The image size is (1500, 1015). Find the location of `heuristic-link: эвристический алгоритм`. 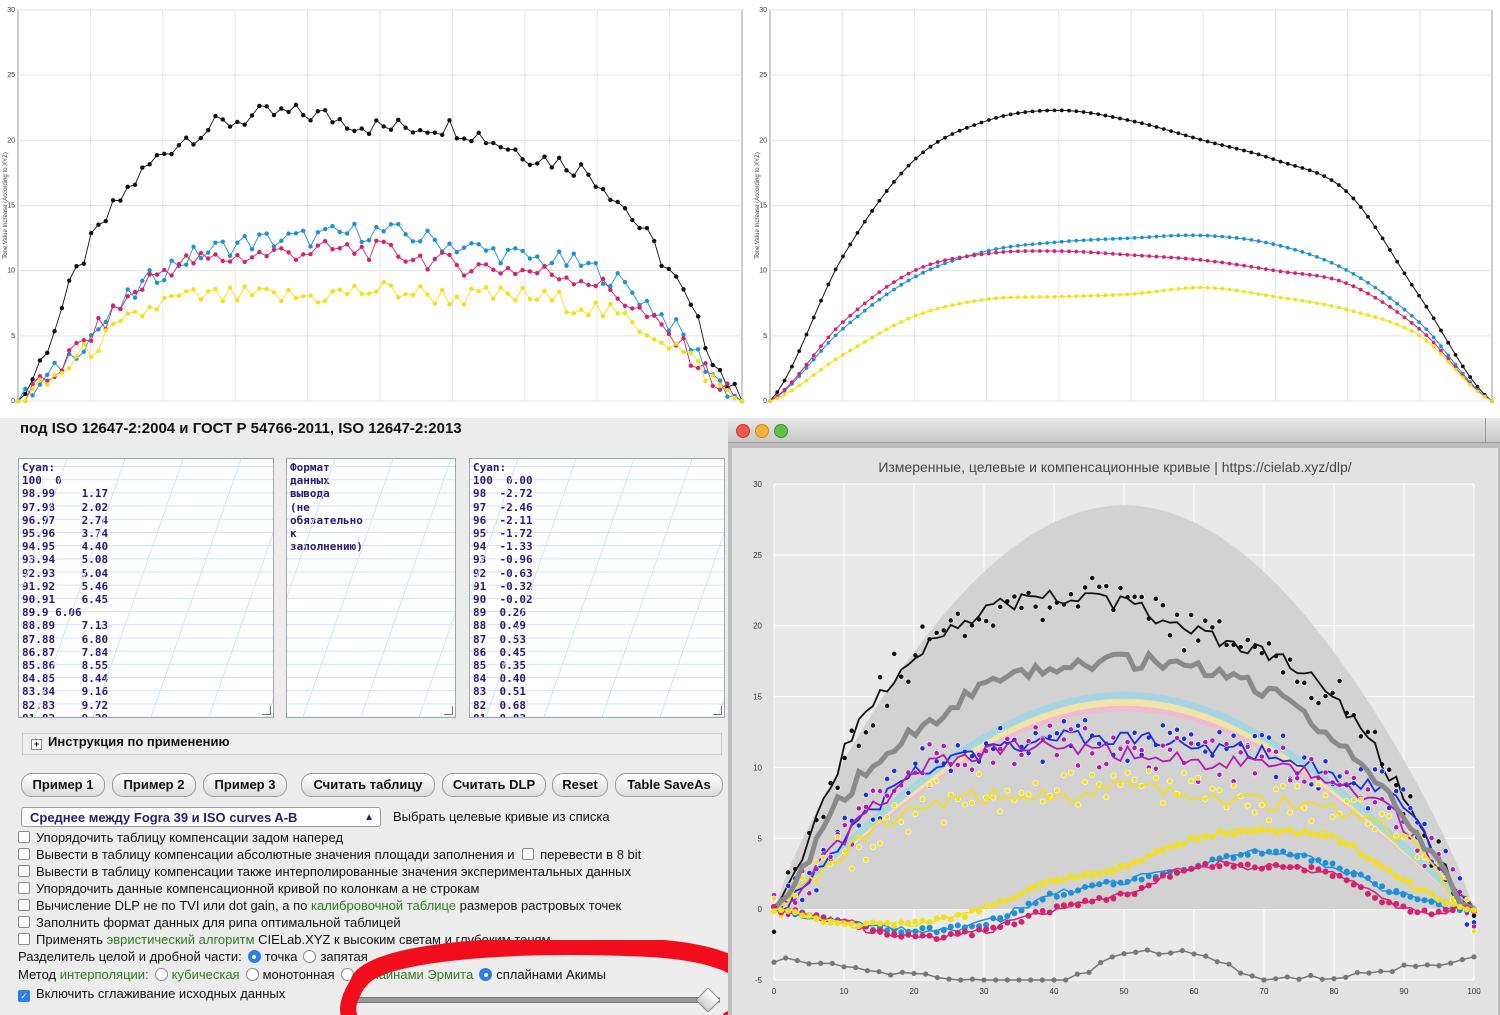

heuristic-link: эвристический алгоритм is located at coordinates (180, 939).